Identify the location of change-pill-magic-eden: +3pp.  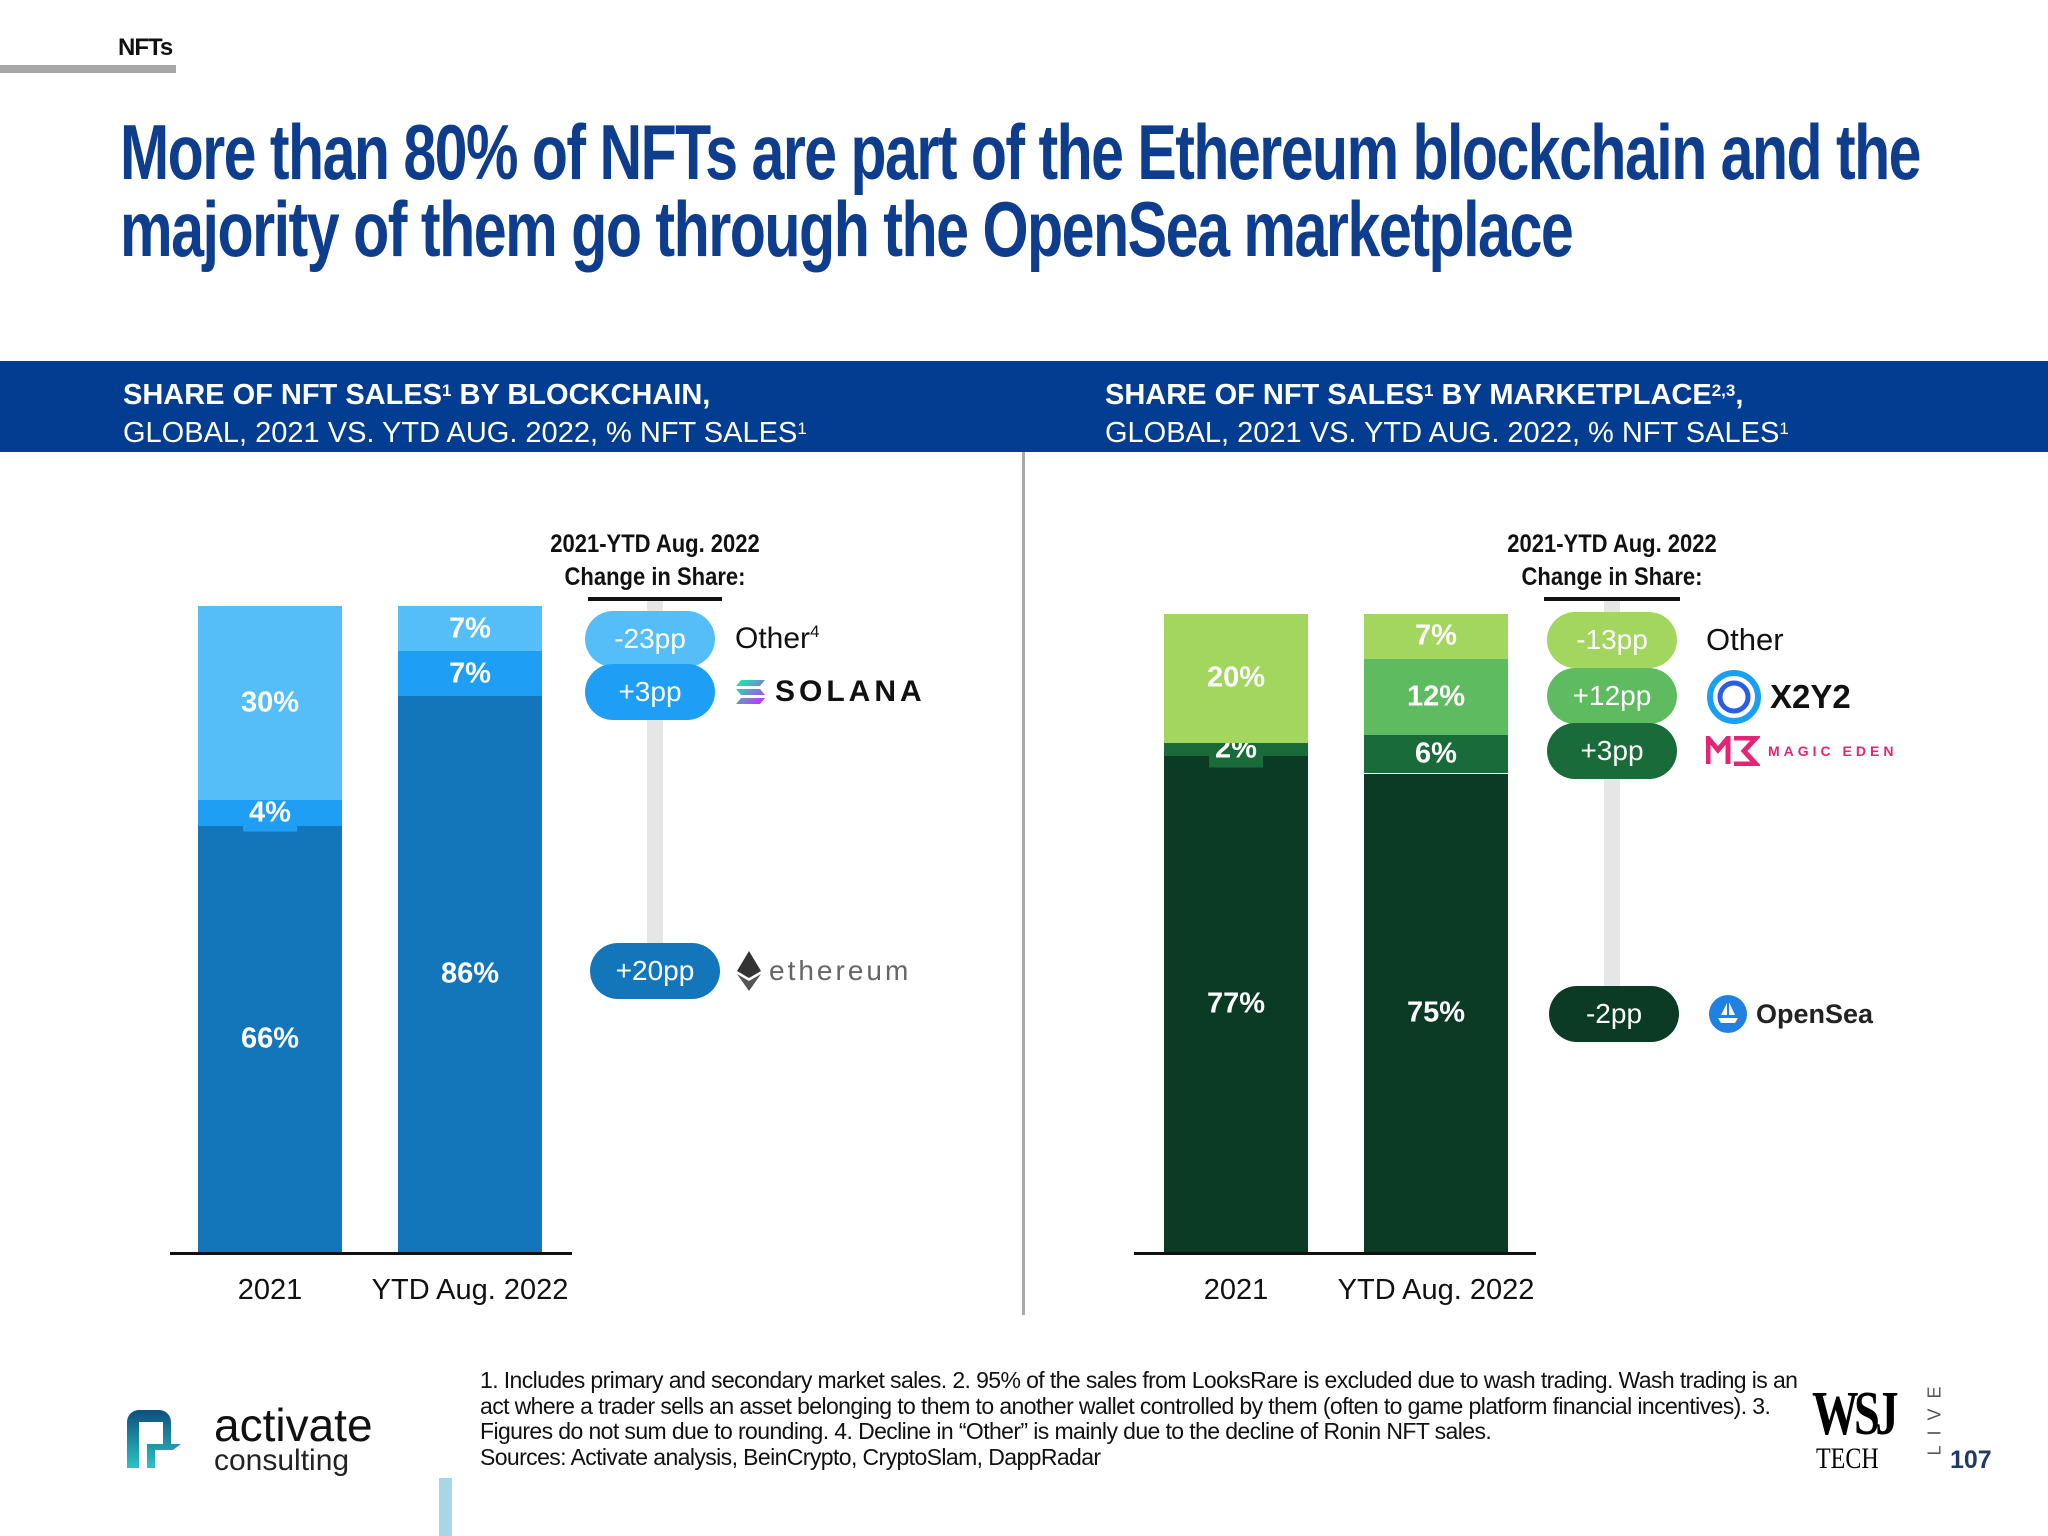
(1612, 751).